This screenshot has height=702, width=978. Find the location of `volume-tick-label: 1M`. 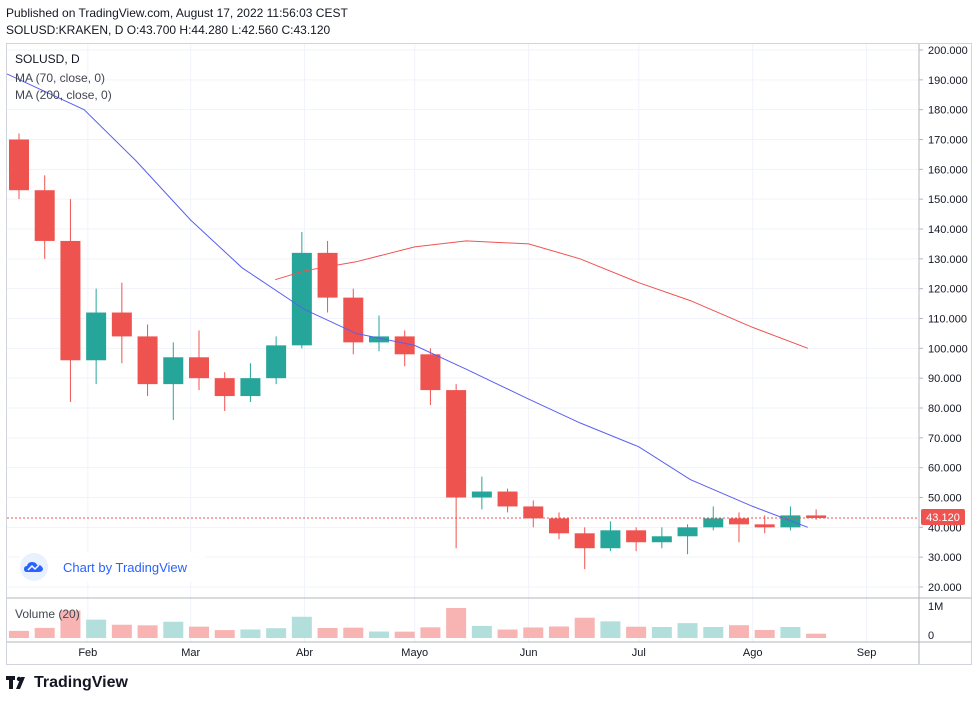

volume-tick-label: 1M is located at coordinates (935, 607).